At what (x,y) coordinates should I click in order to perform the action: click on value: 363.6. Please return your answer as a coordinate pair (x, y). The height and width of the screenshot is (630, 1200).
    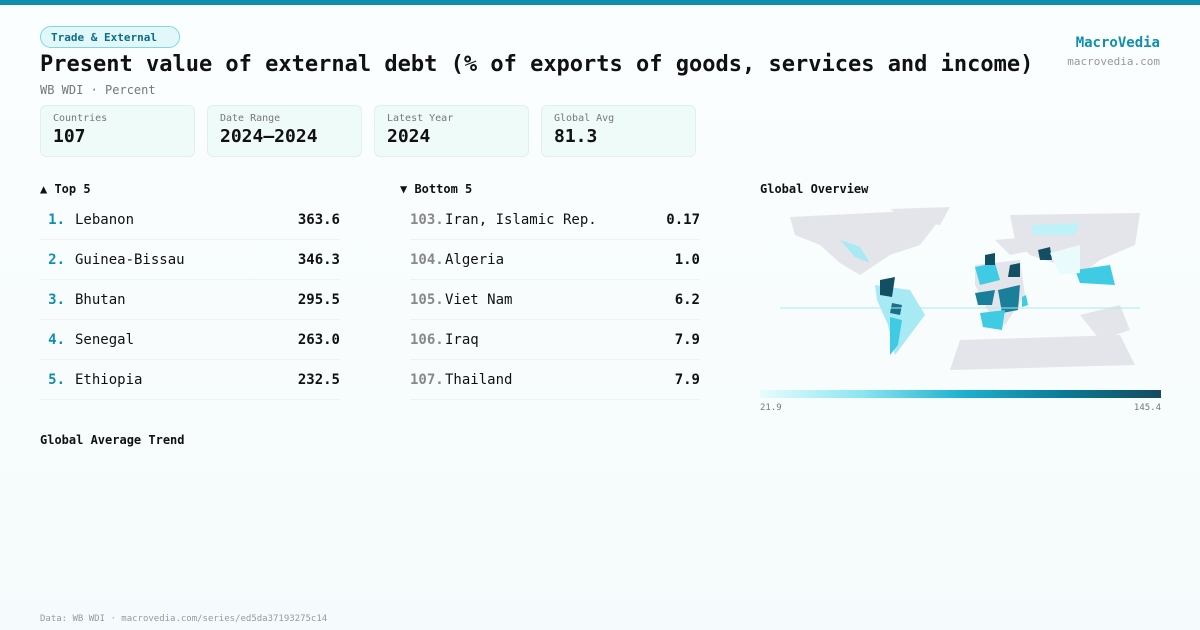
    Looking at the image, I should click on (318, 219).